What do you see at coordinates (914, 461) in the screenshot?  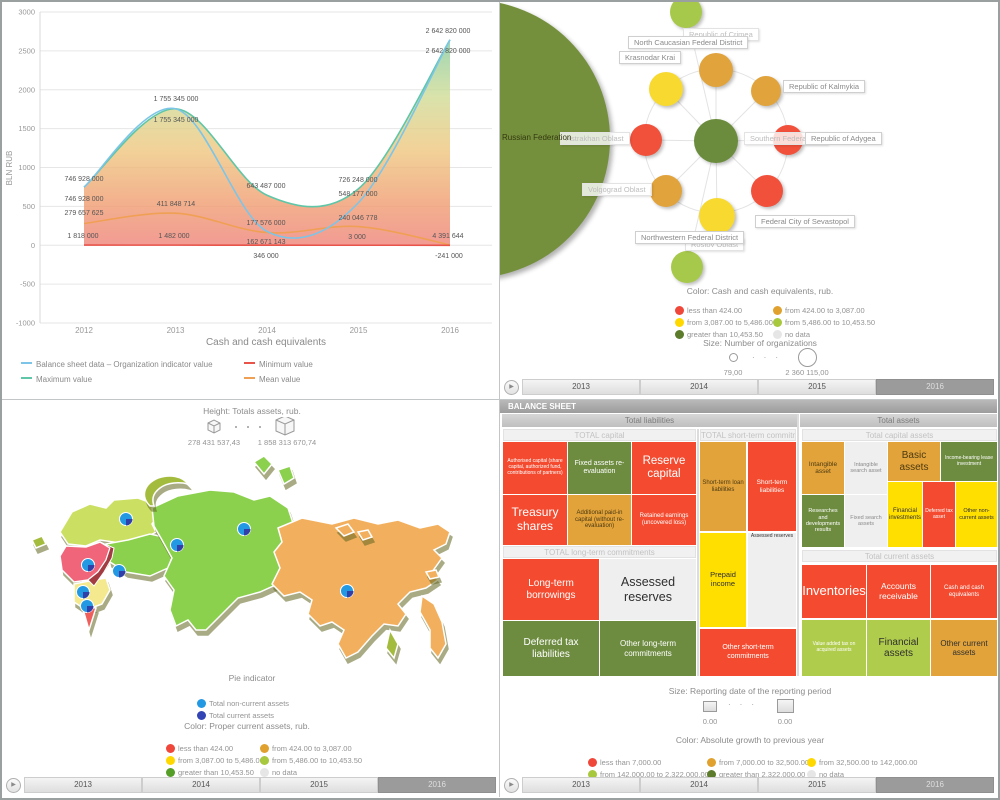 I see `tile-basic-assets: Basic assets` at bounding box center [914, 461].